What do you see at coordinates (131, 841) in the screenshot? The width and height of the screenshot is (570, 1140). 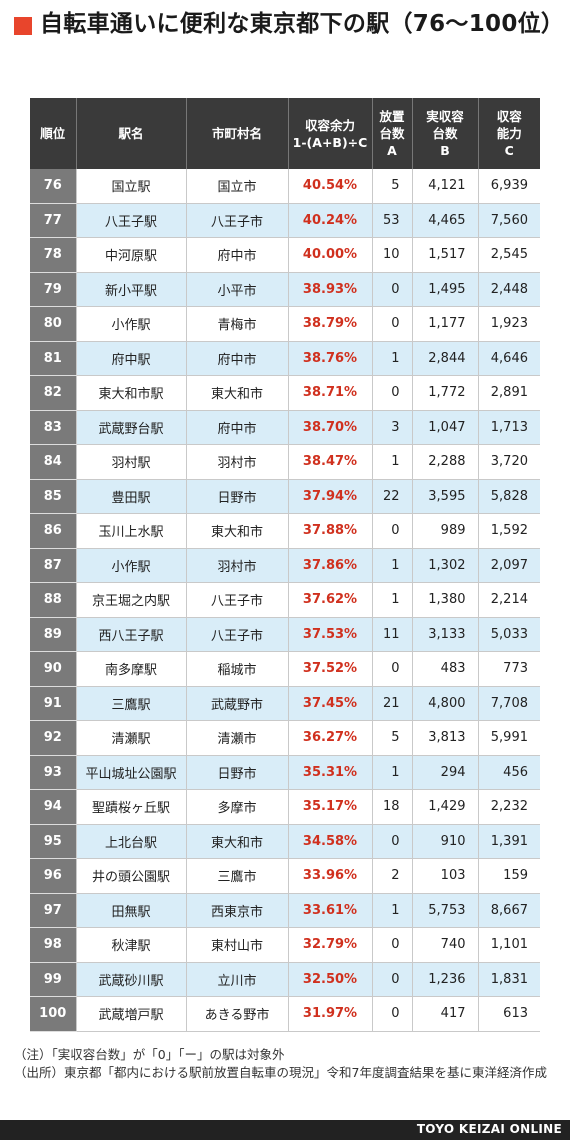 I see `station-cell: 上北台駅` at bounding box center [131, 841].